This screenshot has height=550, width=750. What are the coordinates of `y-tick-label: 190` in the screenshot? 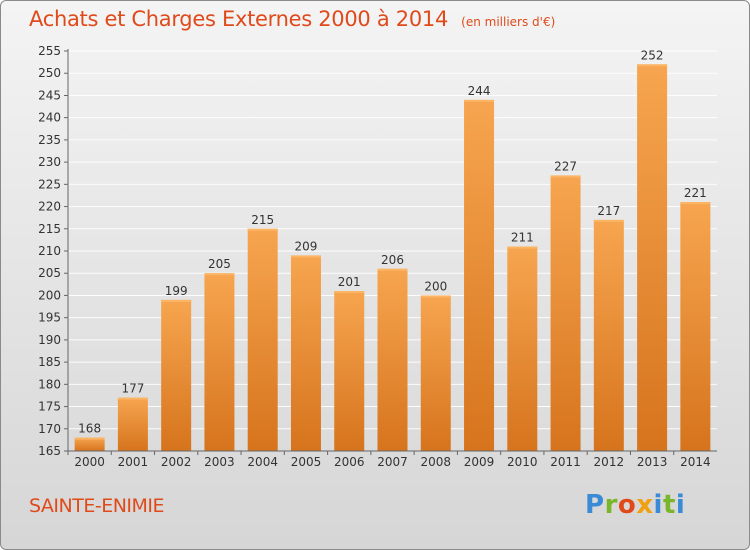 It's located at (49, 340).